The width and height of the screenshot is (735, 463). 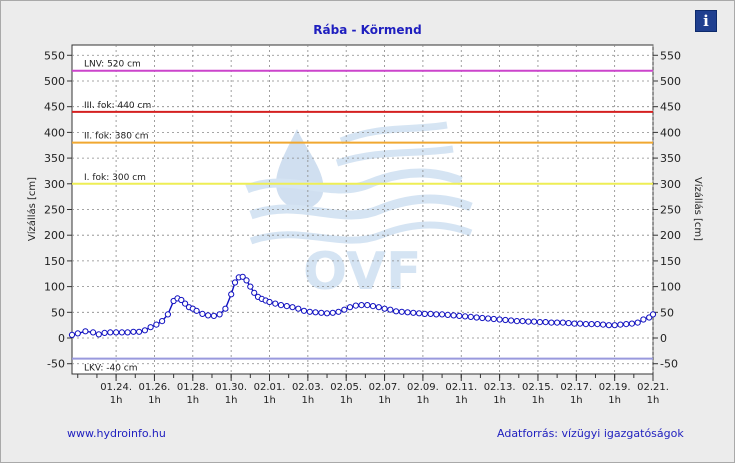 I want to click on x-tick-label: 01.28., so click(x=193, y=387).